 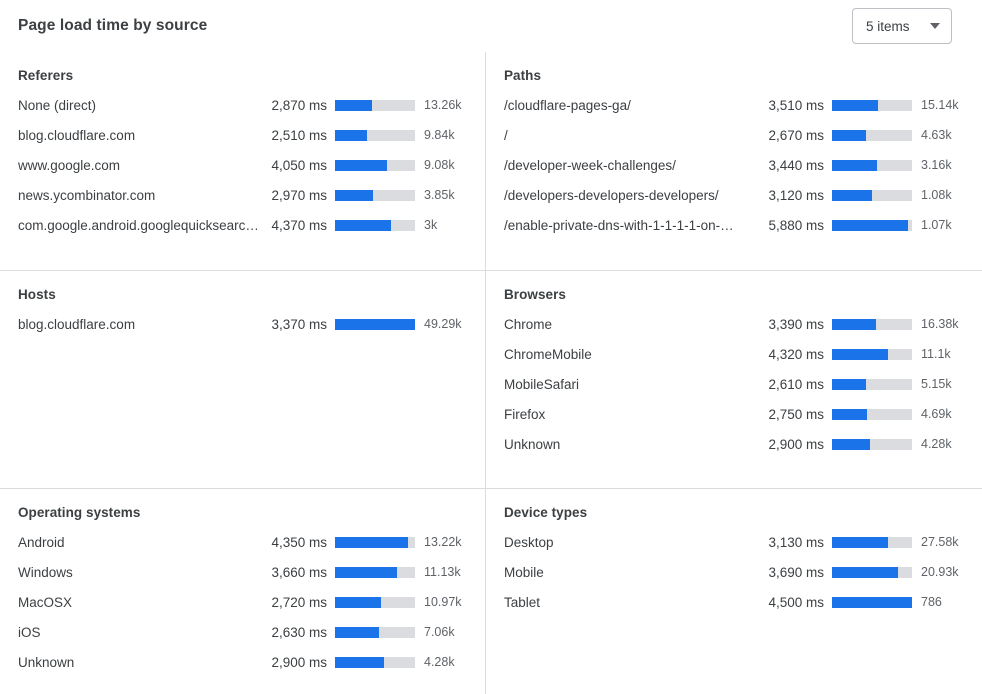 I want to click on table-row: www.google.com 4,050 ms 9.08k, so click(x=243, y=165).